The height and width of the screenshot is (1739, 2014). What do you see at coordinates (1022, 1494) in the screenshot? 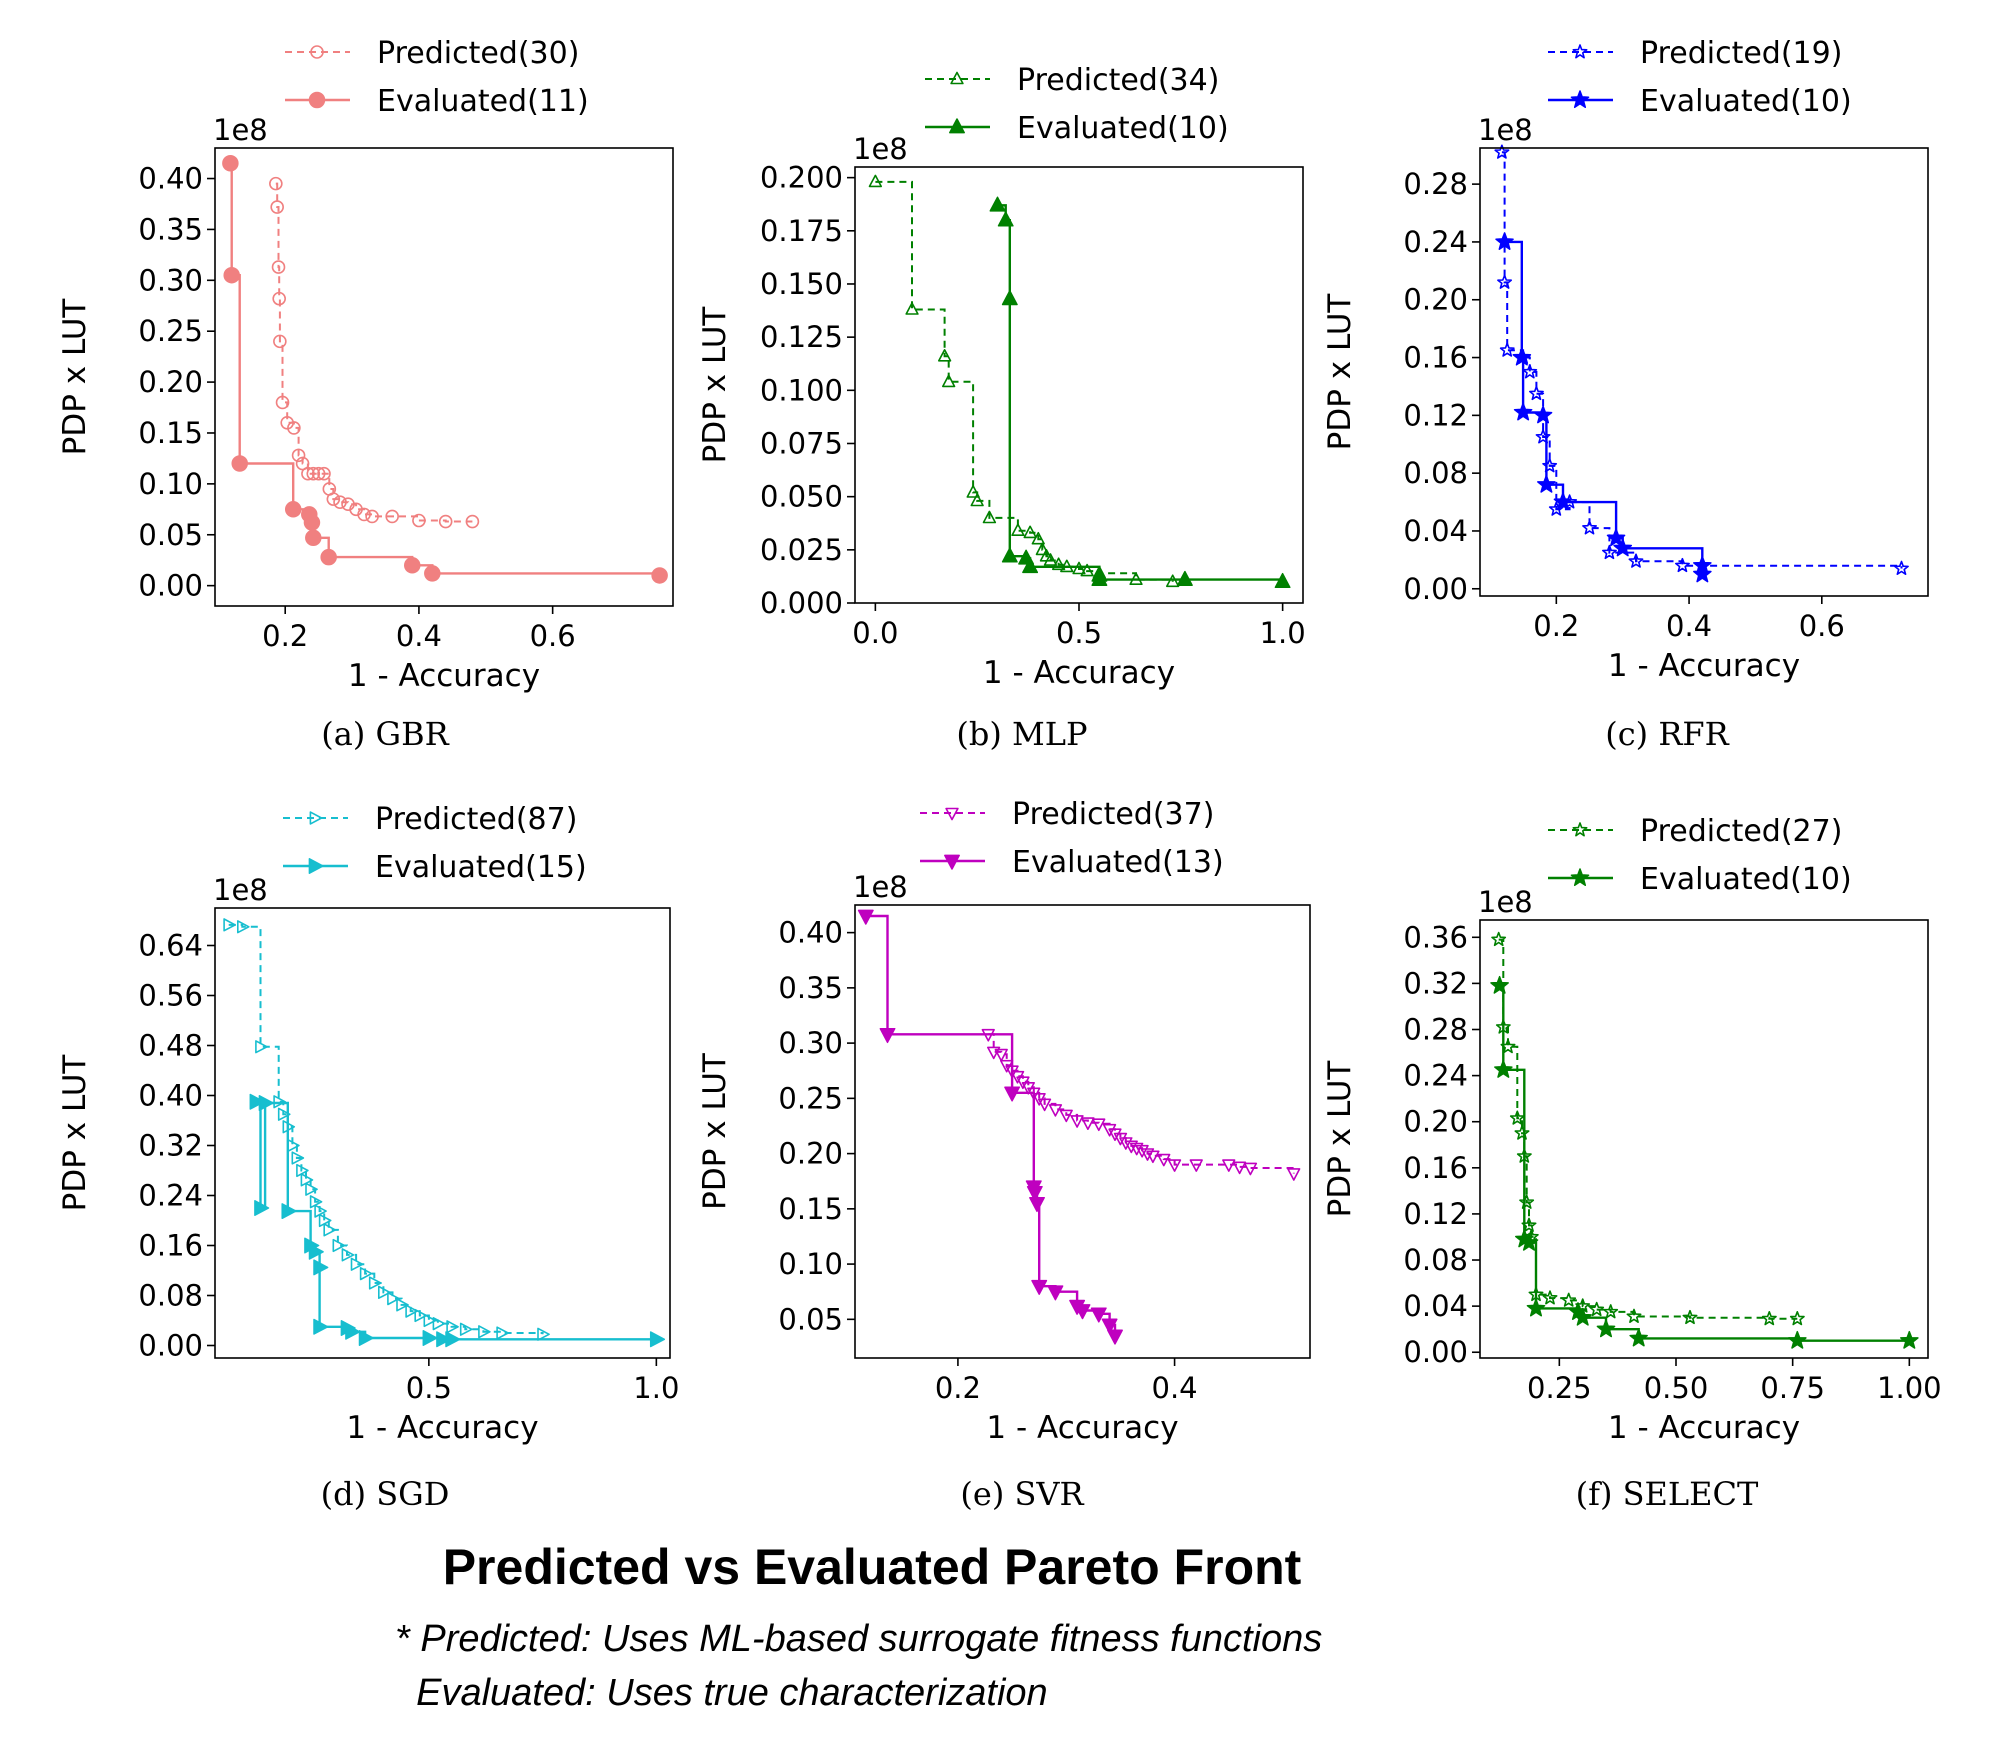
I see `panel-caption: (e) SVR` at bounding box center [1022, 1494].